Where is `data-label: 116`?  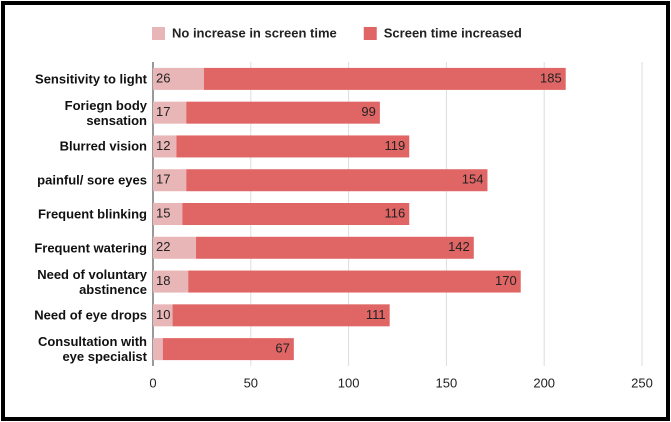
data-label: 116 is located at coordinates (395, 212).